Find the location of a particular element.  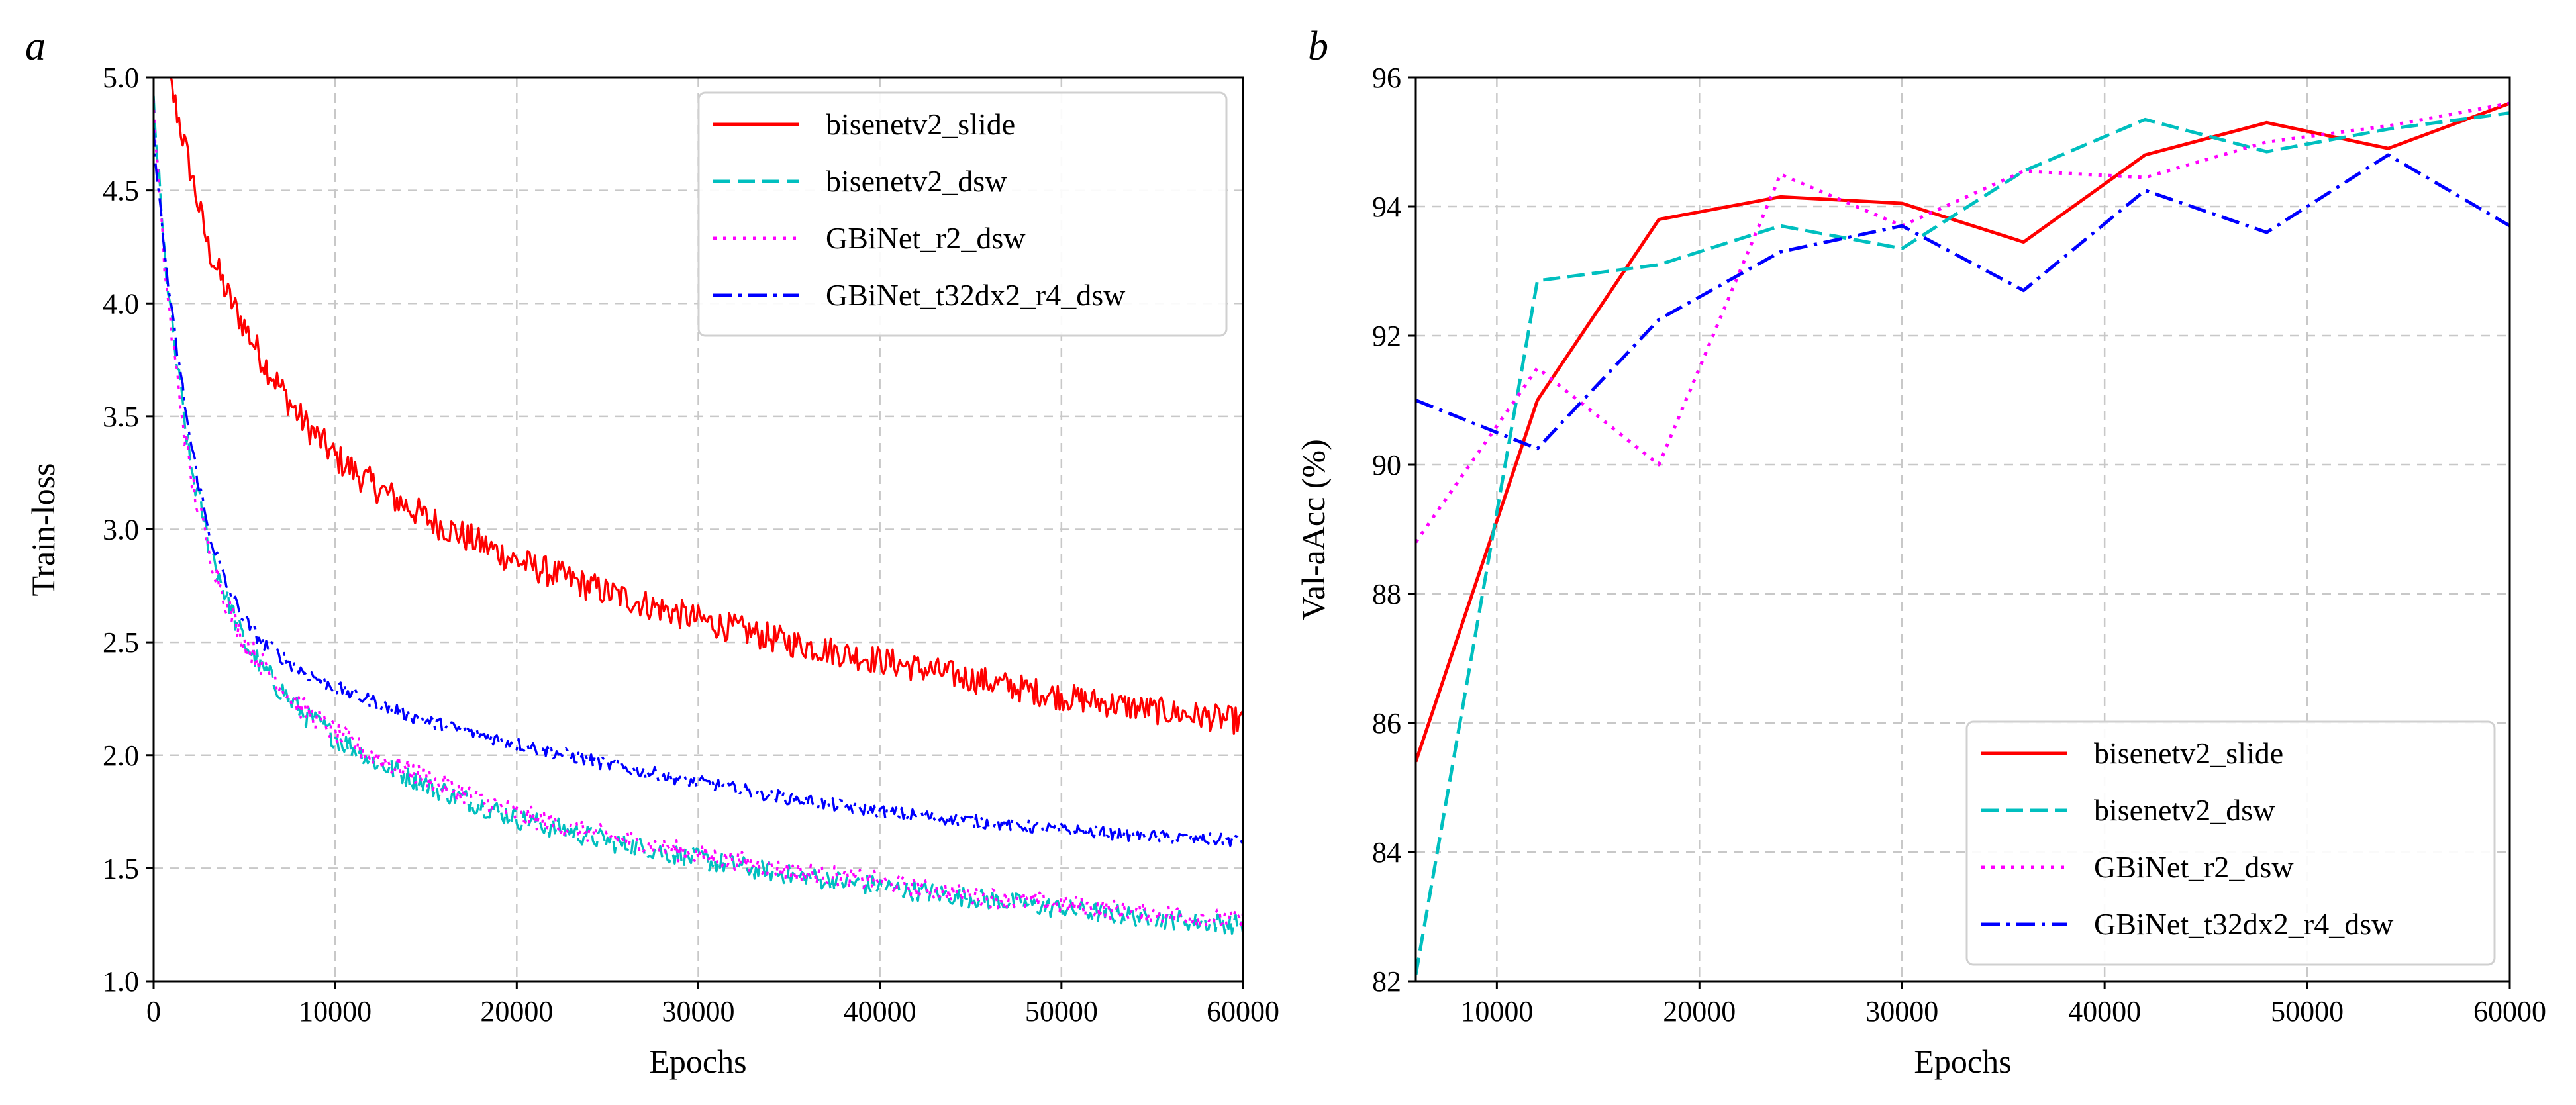

panel-b-series-GBiNet_t32dx2_r4_dsw is located at coordinates (1963, 302).